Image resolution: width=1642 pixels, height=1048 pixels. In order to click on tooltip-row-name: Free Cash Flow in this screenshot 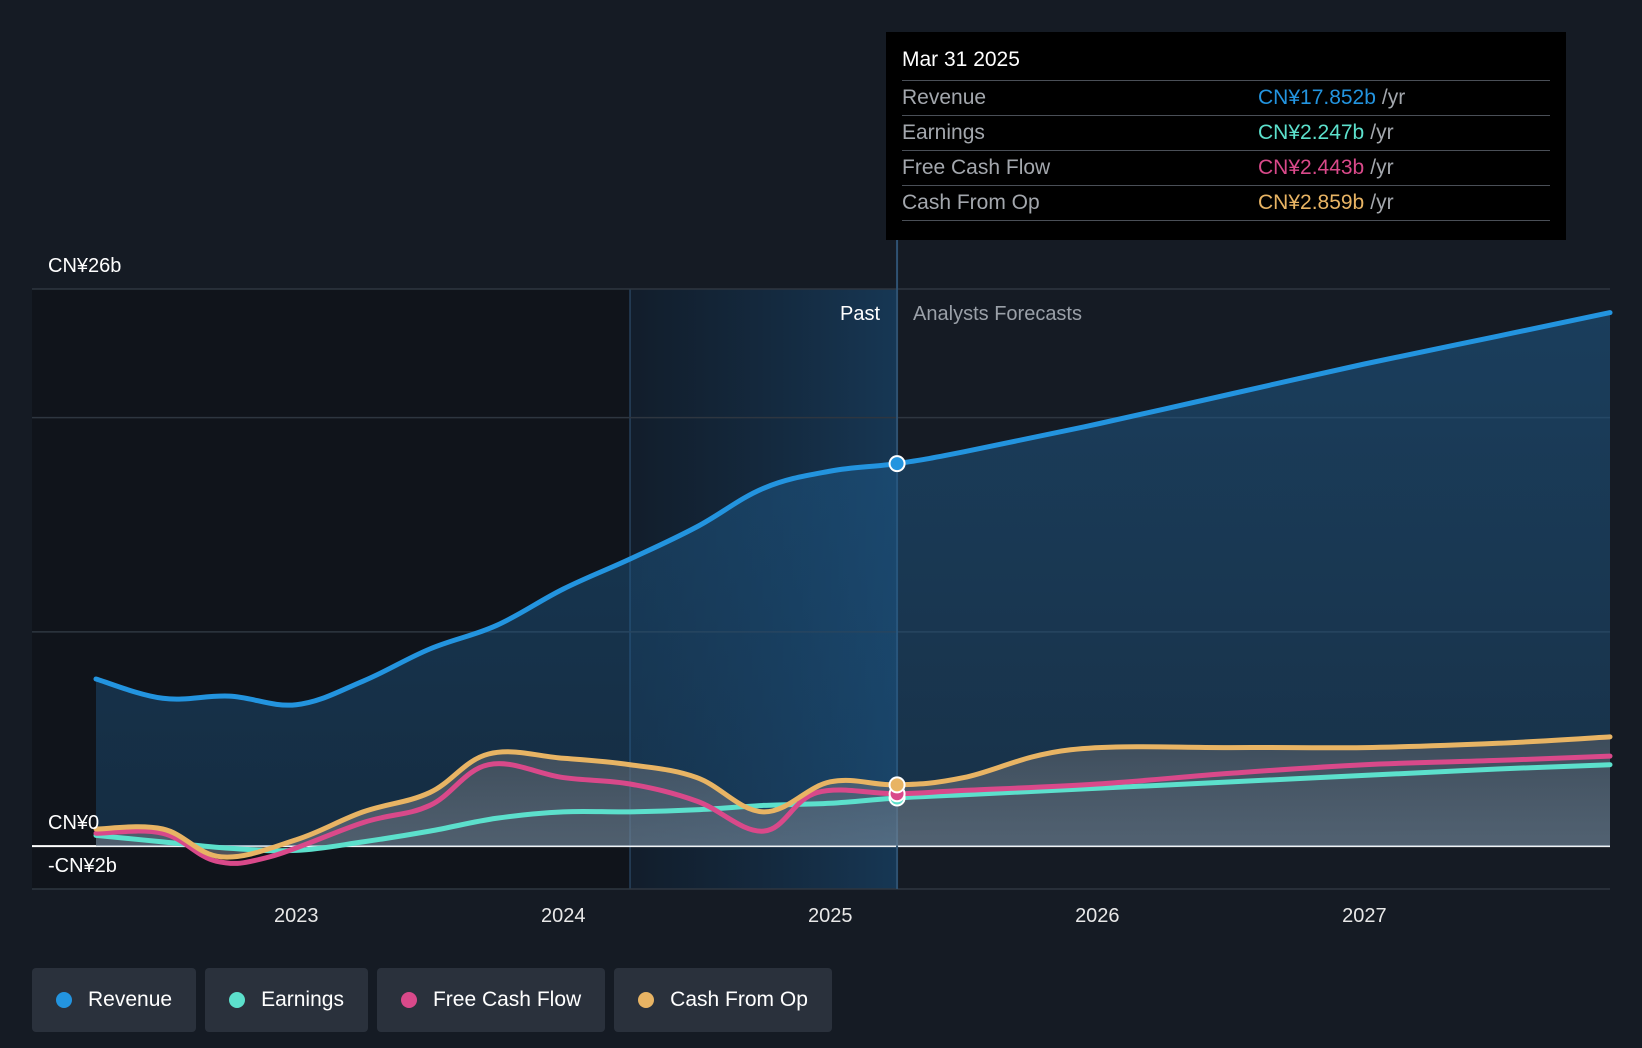, I will do `click(976, 167)`.